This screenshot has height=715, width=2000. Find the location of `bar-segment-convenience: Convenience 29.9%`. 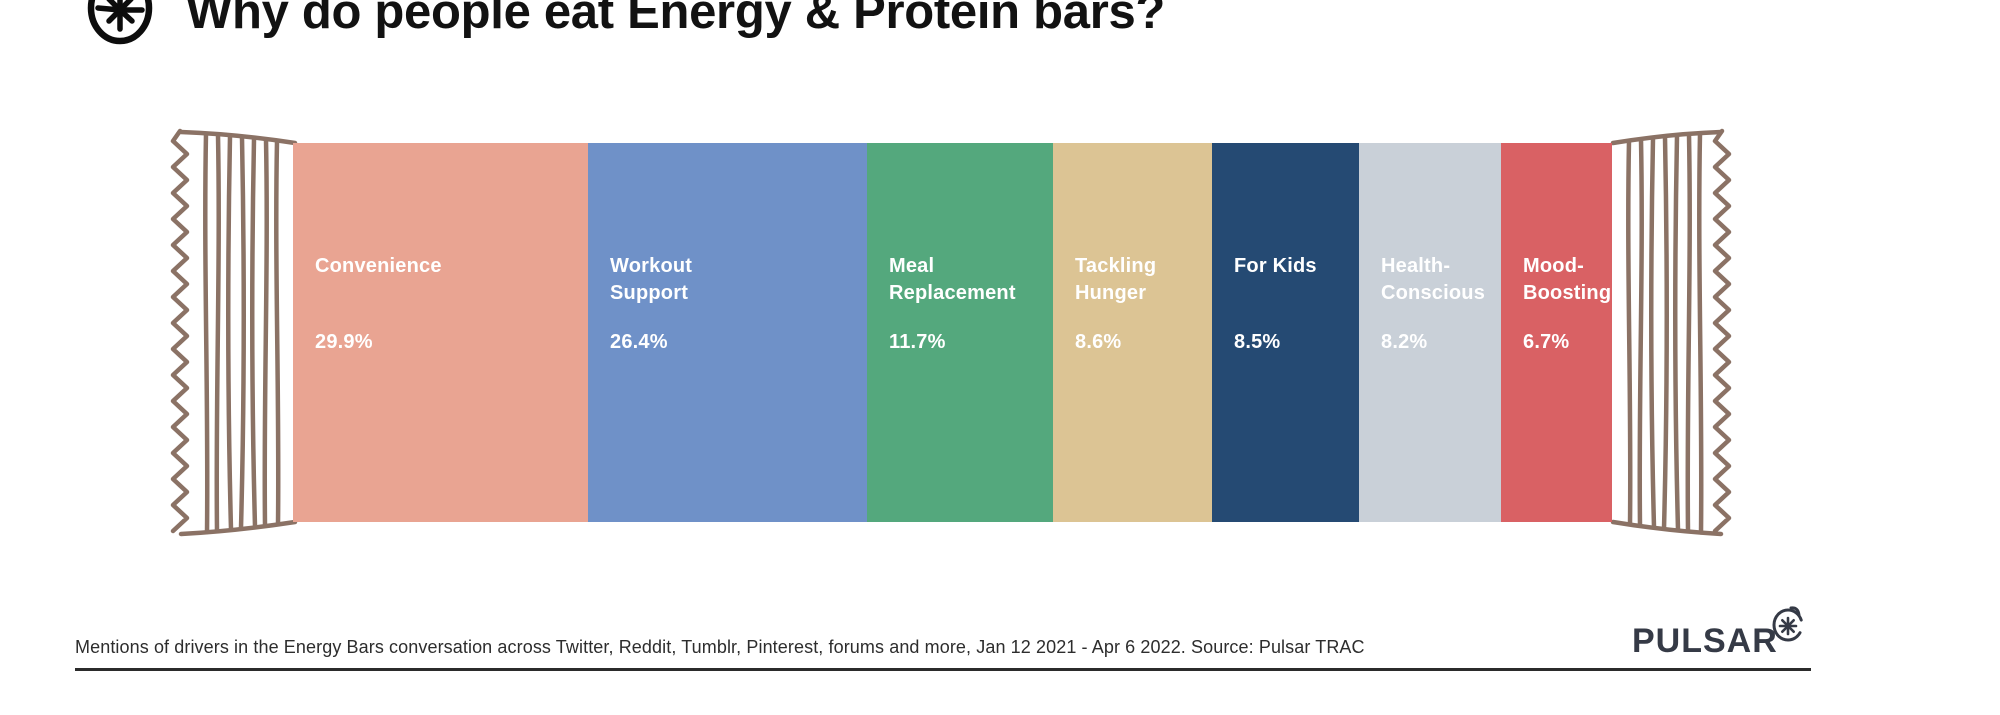

bar-segment-convenience: Convenience 29.9% is located at coordinates (440, 332).